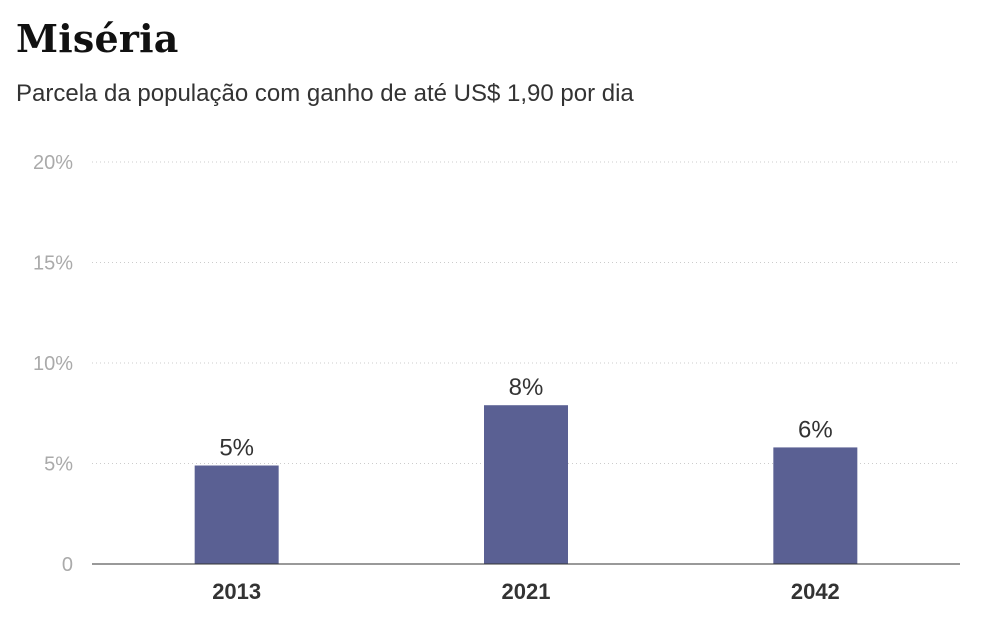 Image resolution: width=984 pixels, height=632 pixels. I want to click on data-label-2042: 6%, so click(815, 429).